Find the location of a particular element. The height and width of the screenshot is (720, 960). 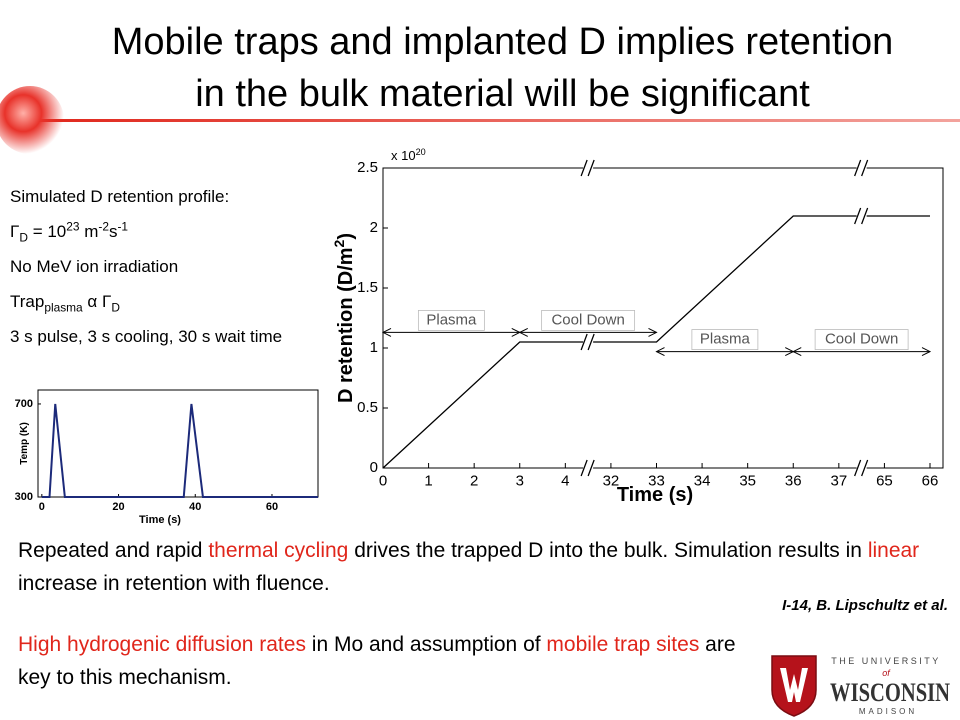

x-tick-label: 20 is located at coordinates (118, 507).